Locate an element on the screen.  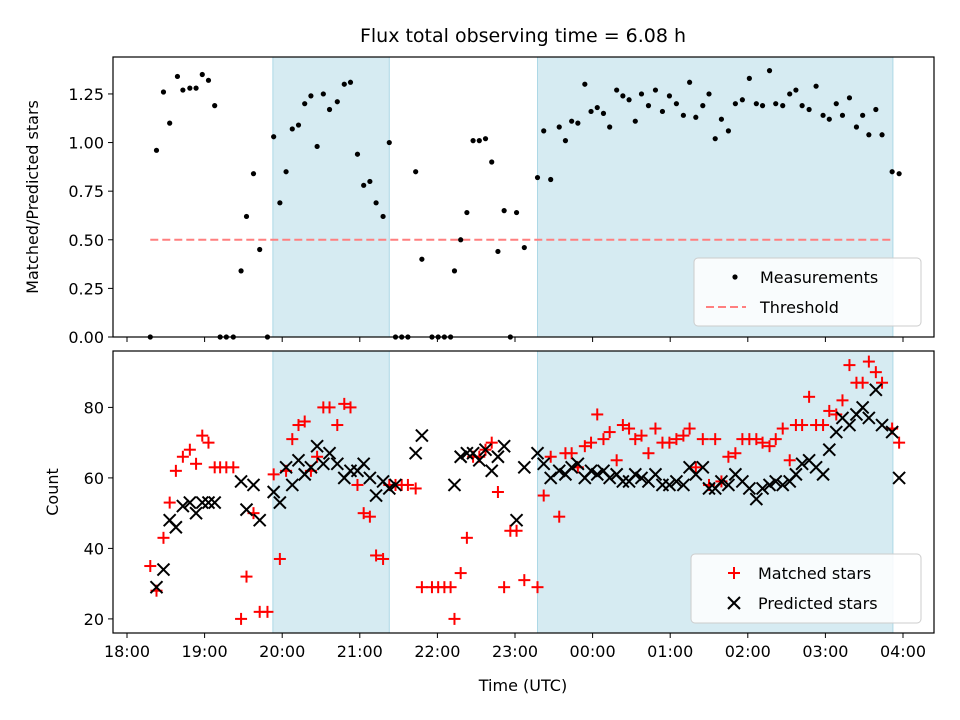
bottom-y-tick-label: 80 is located at coordinates (94, 407).